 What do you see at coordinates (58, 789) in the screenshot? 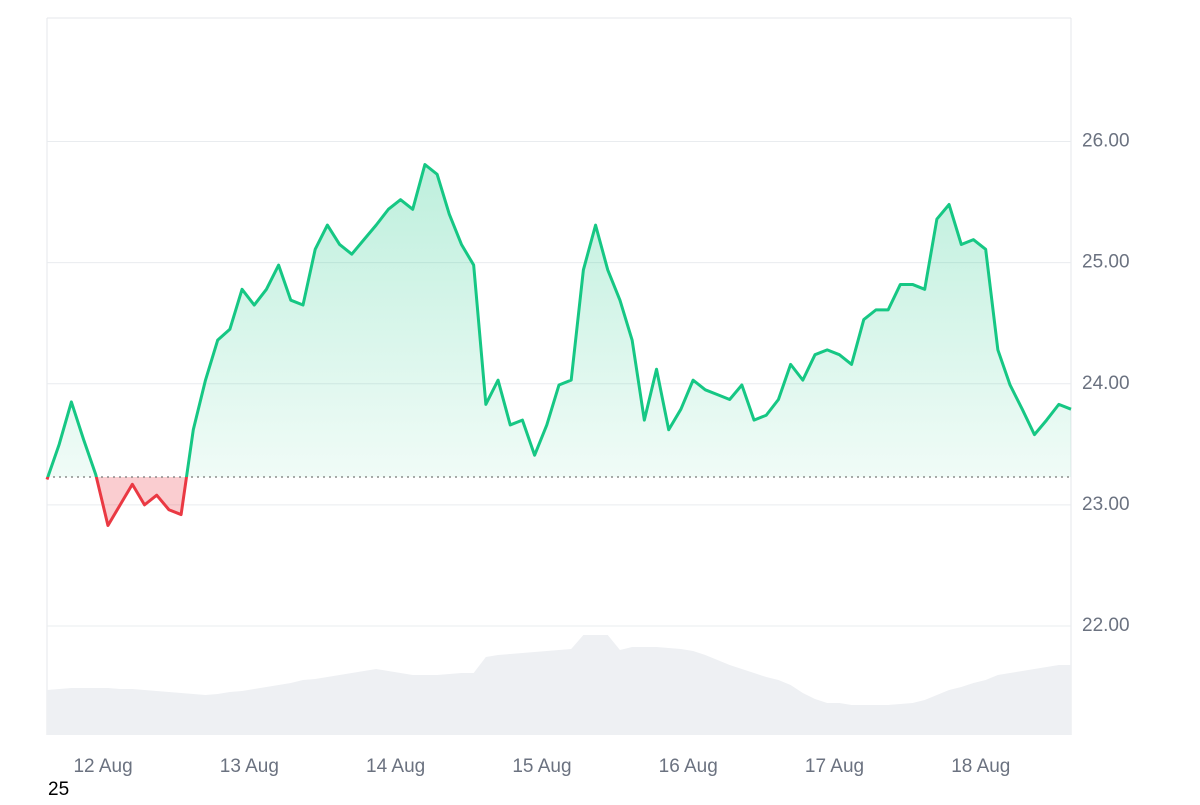
I see `footer-text: 25` at bounding box center [58, 789].